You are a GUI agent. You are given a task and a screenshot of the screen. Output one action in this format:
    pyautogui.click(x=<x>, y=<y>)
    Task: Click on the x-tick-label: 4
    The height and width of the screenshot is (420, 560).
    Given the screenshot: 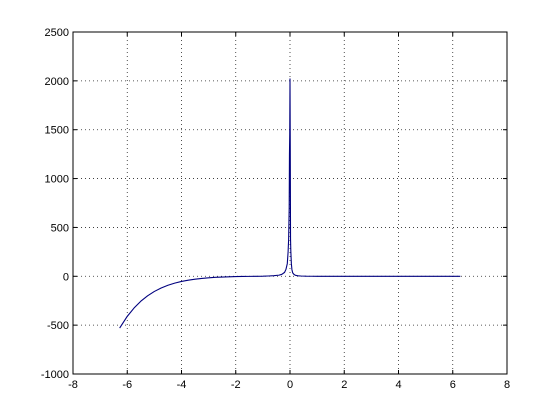 What is the action you would take?
    pyautogui.click(x=398, y=385)
    